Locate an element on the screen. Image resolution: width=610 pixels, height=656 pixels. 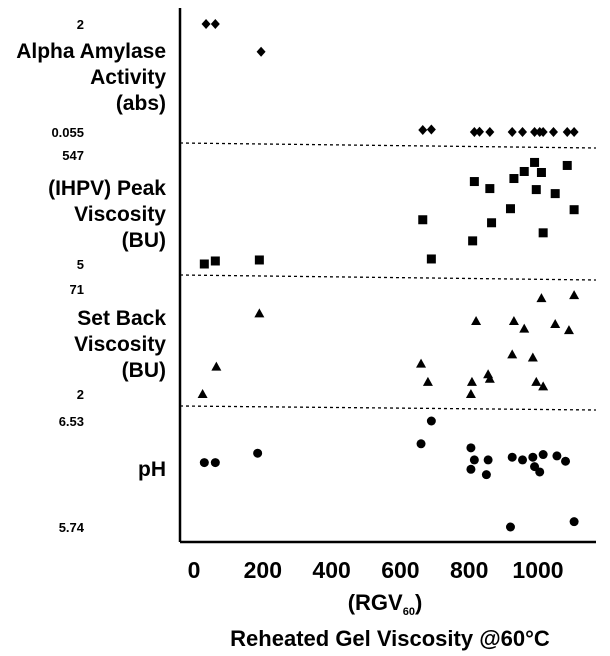
x-axis-caption: Reheated Gel Viscosity @60°C is located at coordinates (390, 638).